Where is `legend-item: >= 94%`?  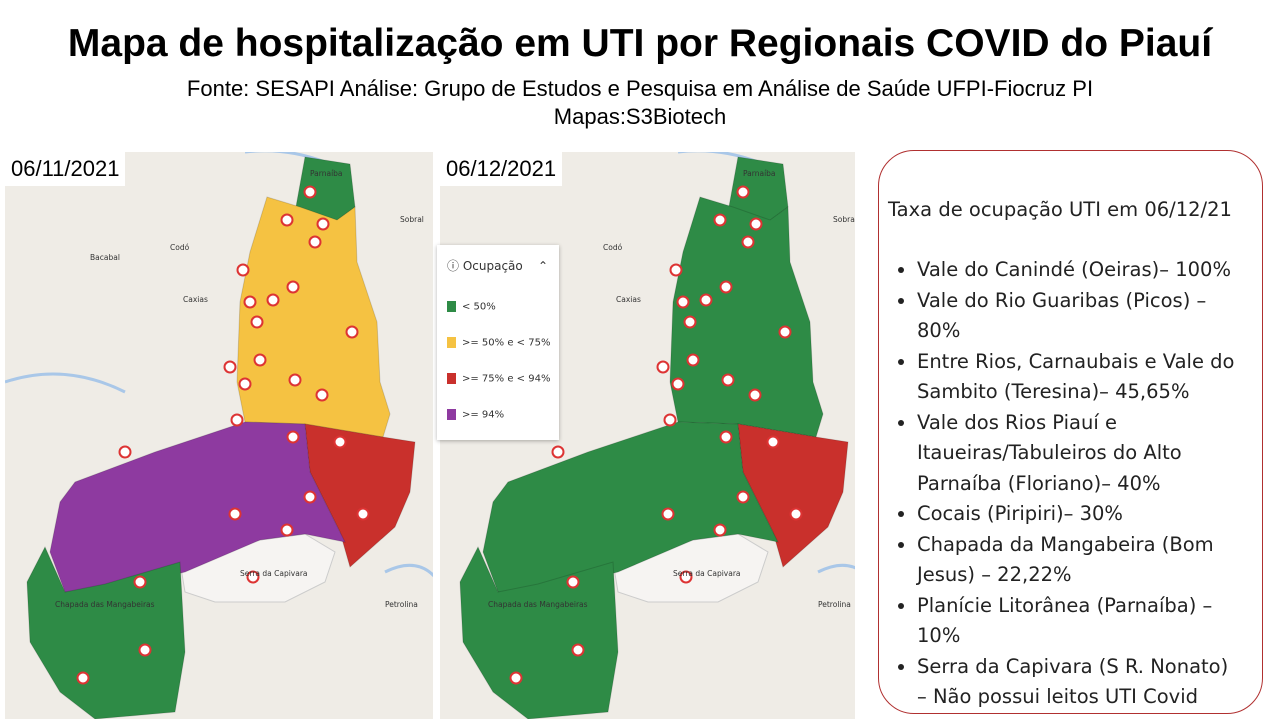
legend-item: >= 94% is located at coordinates (475, 415).